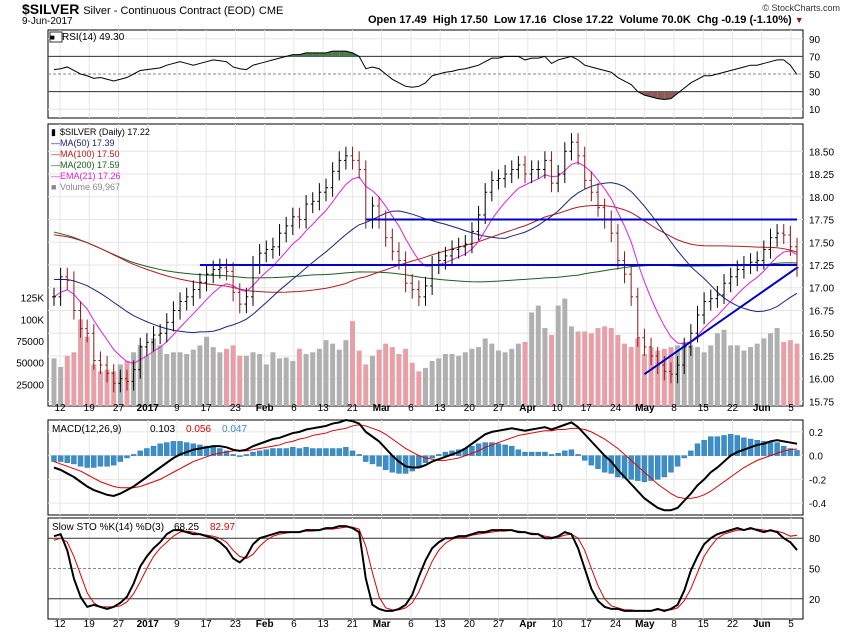 The image size is (850, 633). I want to click on price-tick-label: 17.50, so click(821, 243).